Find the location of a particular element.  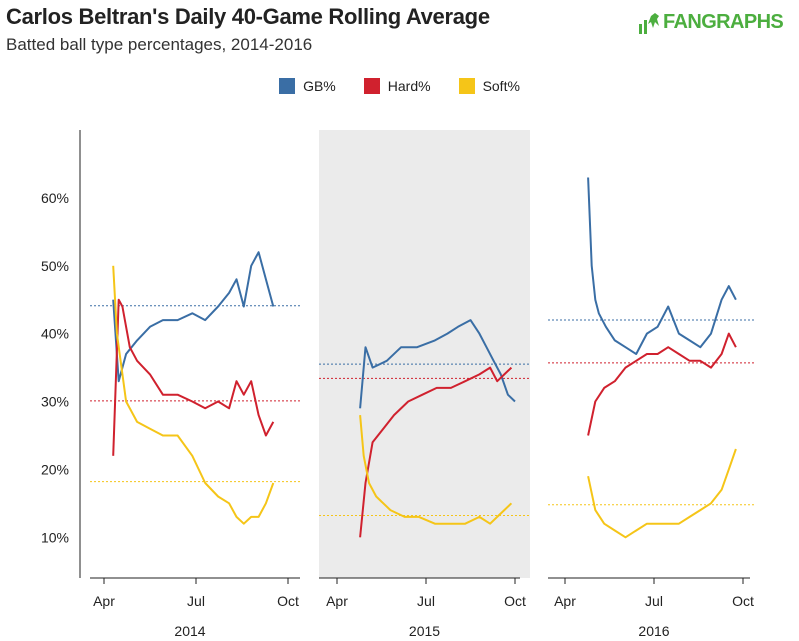

legend-label-hard: Hard% is located at coordinates (409, 86).